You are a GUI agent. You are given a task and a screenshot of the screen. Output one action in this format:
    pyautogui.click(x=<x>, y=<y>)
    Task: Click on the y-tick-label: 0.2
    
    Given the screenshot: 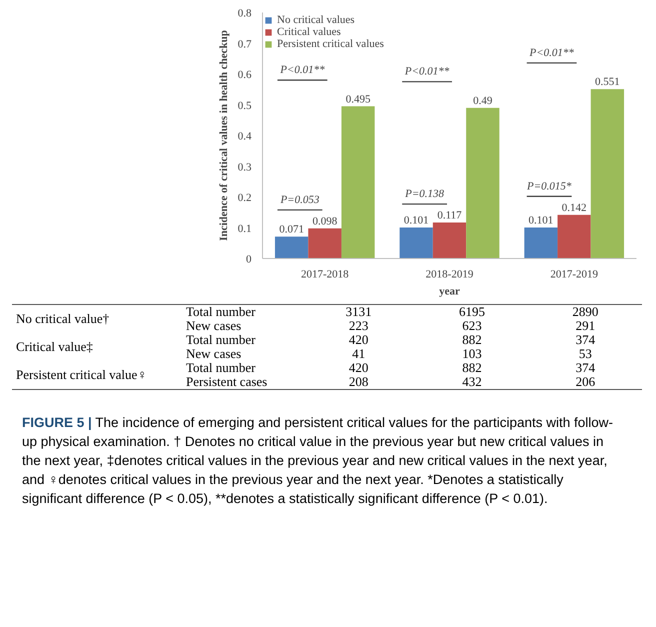 What is the action you would take?
    pyautogui.click(x=245, y=198)
    